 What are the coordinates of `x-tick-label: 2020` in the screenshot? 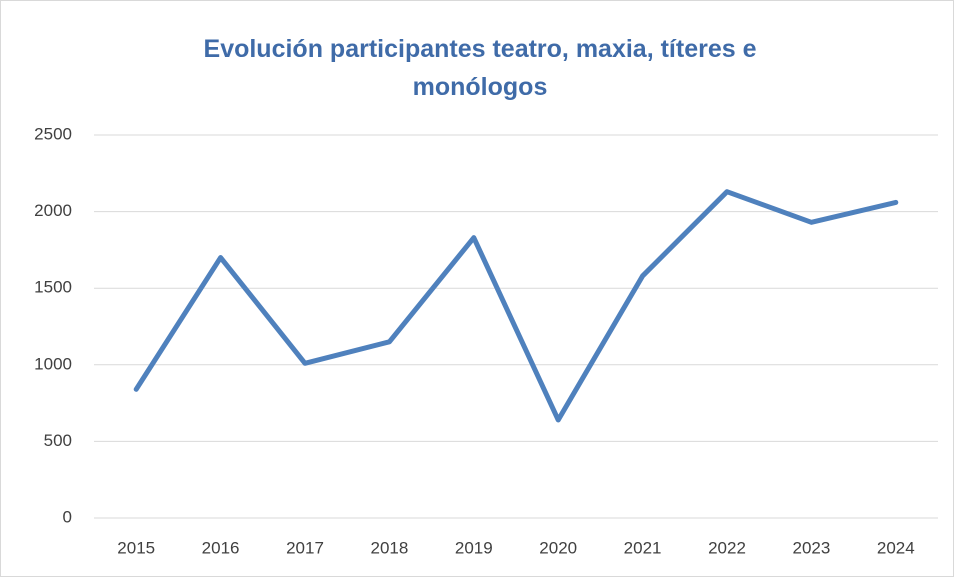 It's located at (558, 547).